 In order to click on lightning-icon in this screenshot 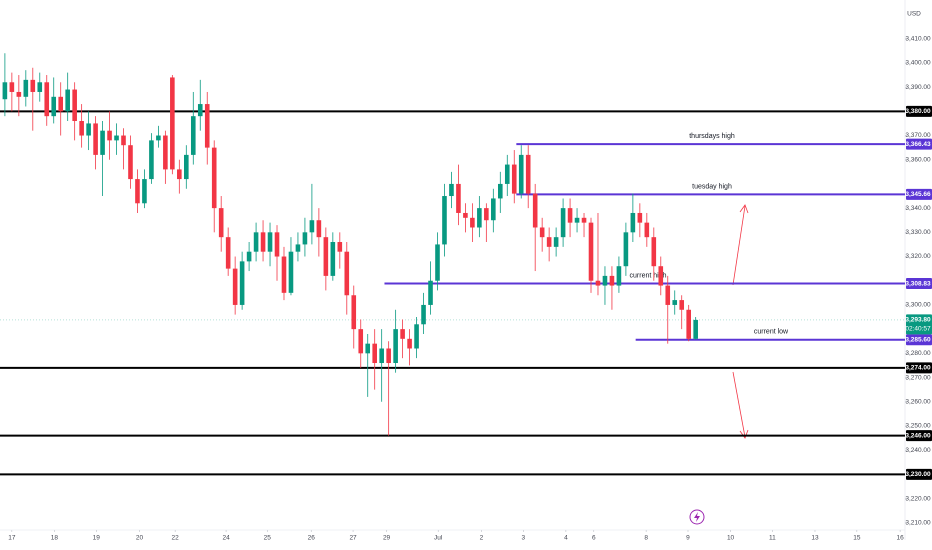, I will do `click(697, 517)`.